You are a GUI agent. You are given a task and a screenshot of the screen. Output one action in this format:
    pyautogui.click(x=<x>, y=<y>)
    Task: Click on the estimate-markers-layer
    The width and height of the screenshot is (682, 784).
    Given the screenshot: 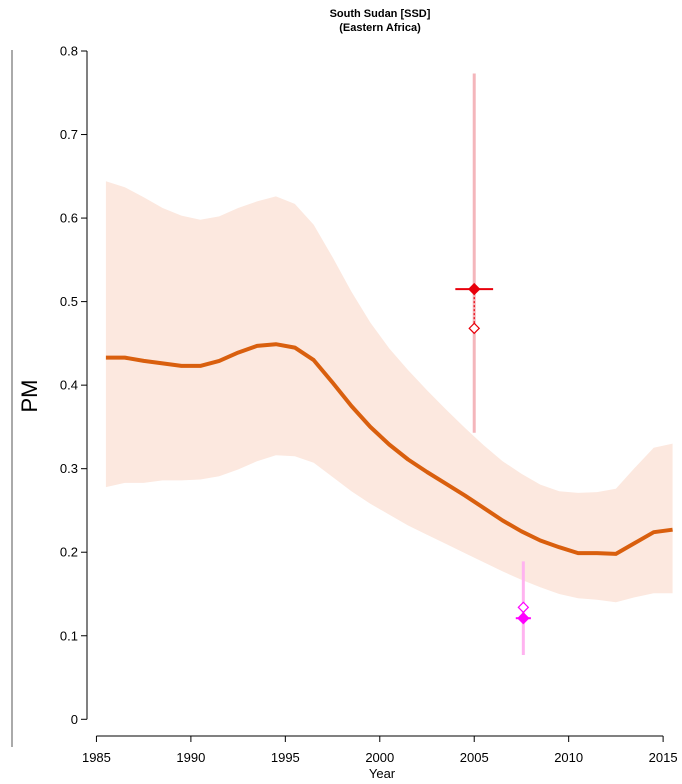 What is the action you would take?
    pyautogui.click(x=493, y=364)
    